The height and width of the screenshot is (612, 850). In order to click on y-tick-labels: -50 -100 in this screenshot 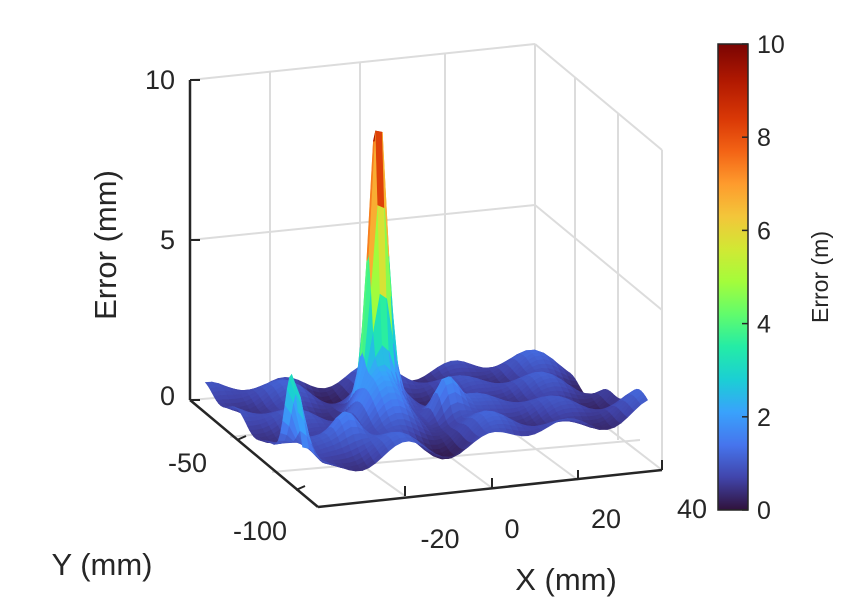, I will do `click(227, 497)`.